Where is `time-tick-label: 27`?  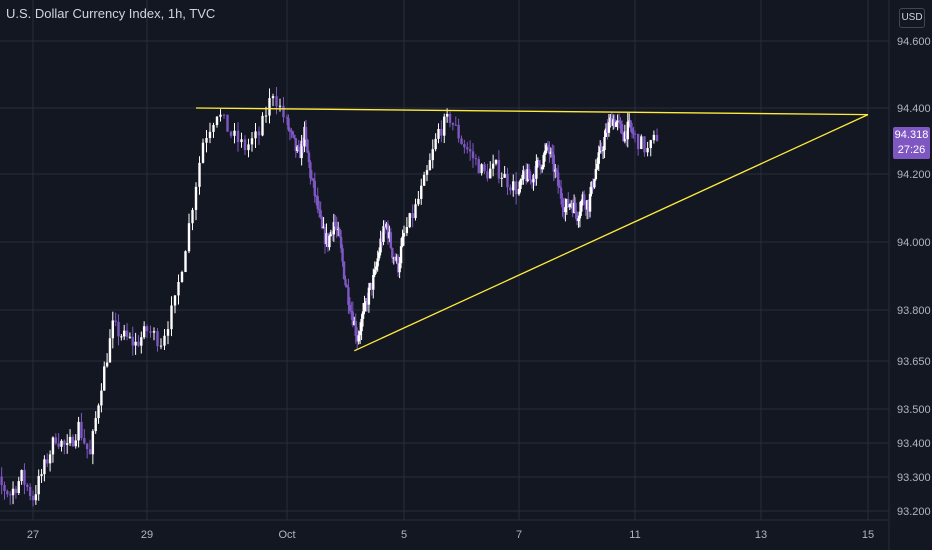 time-tick-label: 27 is located at coordinates (33, 535).